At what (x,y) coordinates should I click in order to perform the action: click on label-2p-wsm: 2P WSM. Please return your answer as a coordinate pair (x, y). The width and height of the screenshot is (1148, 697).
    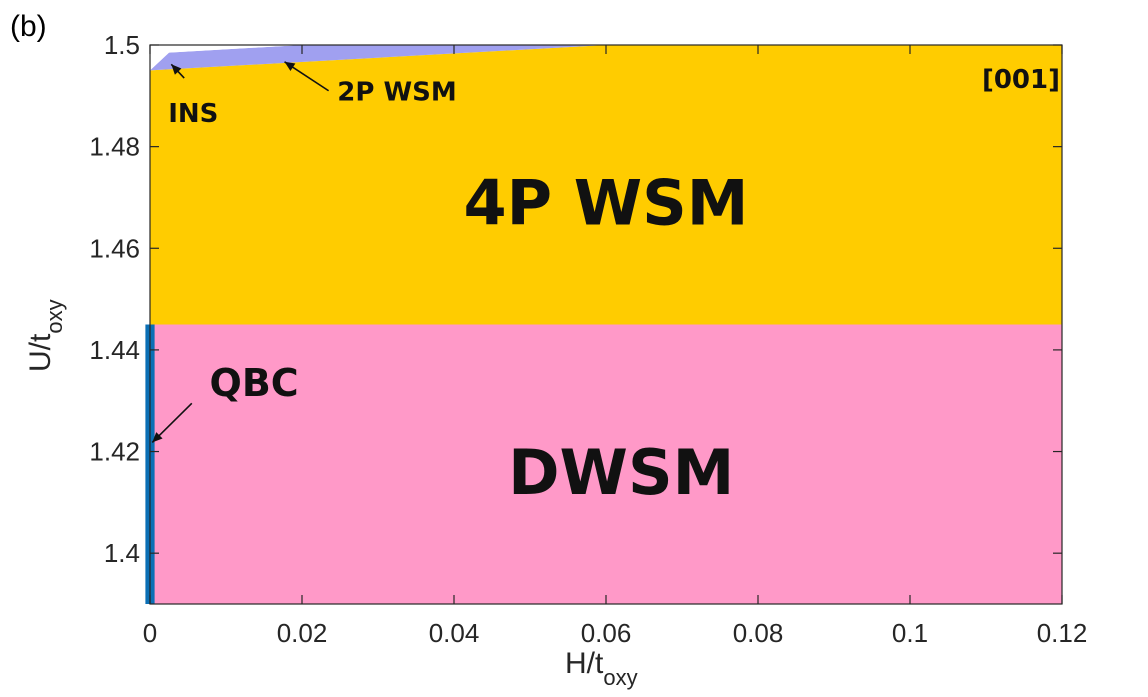
    Looking at the image, I should click on (396, 92).